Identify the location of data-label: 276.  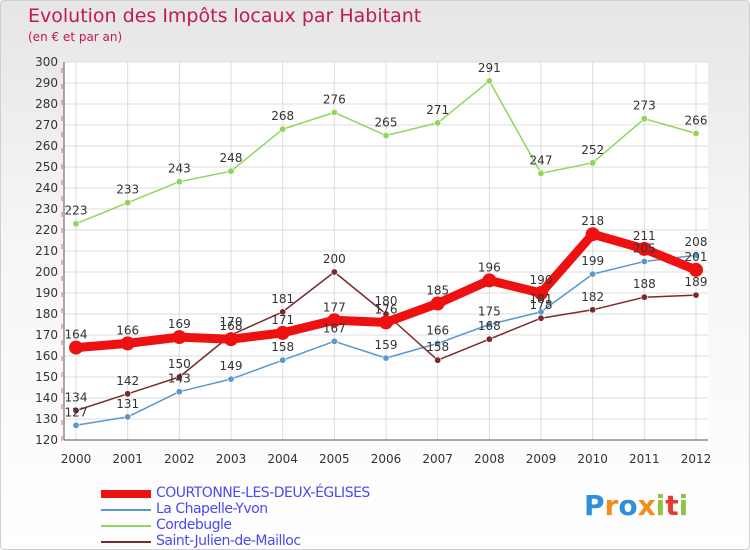
(334, 99).